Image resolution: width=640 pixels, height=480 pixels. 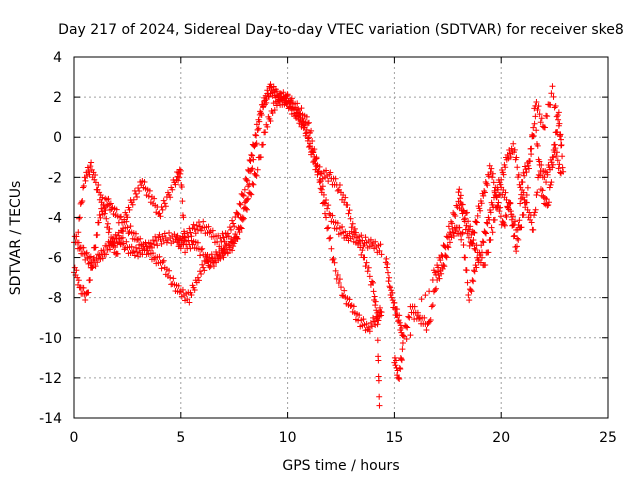 I want to click on x-tick-label: 10, so click(x=288, y=438).